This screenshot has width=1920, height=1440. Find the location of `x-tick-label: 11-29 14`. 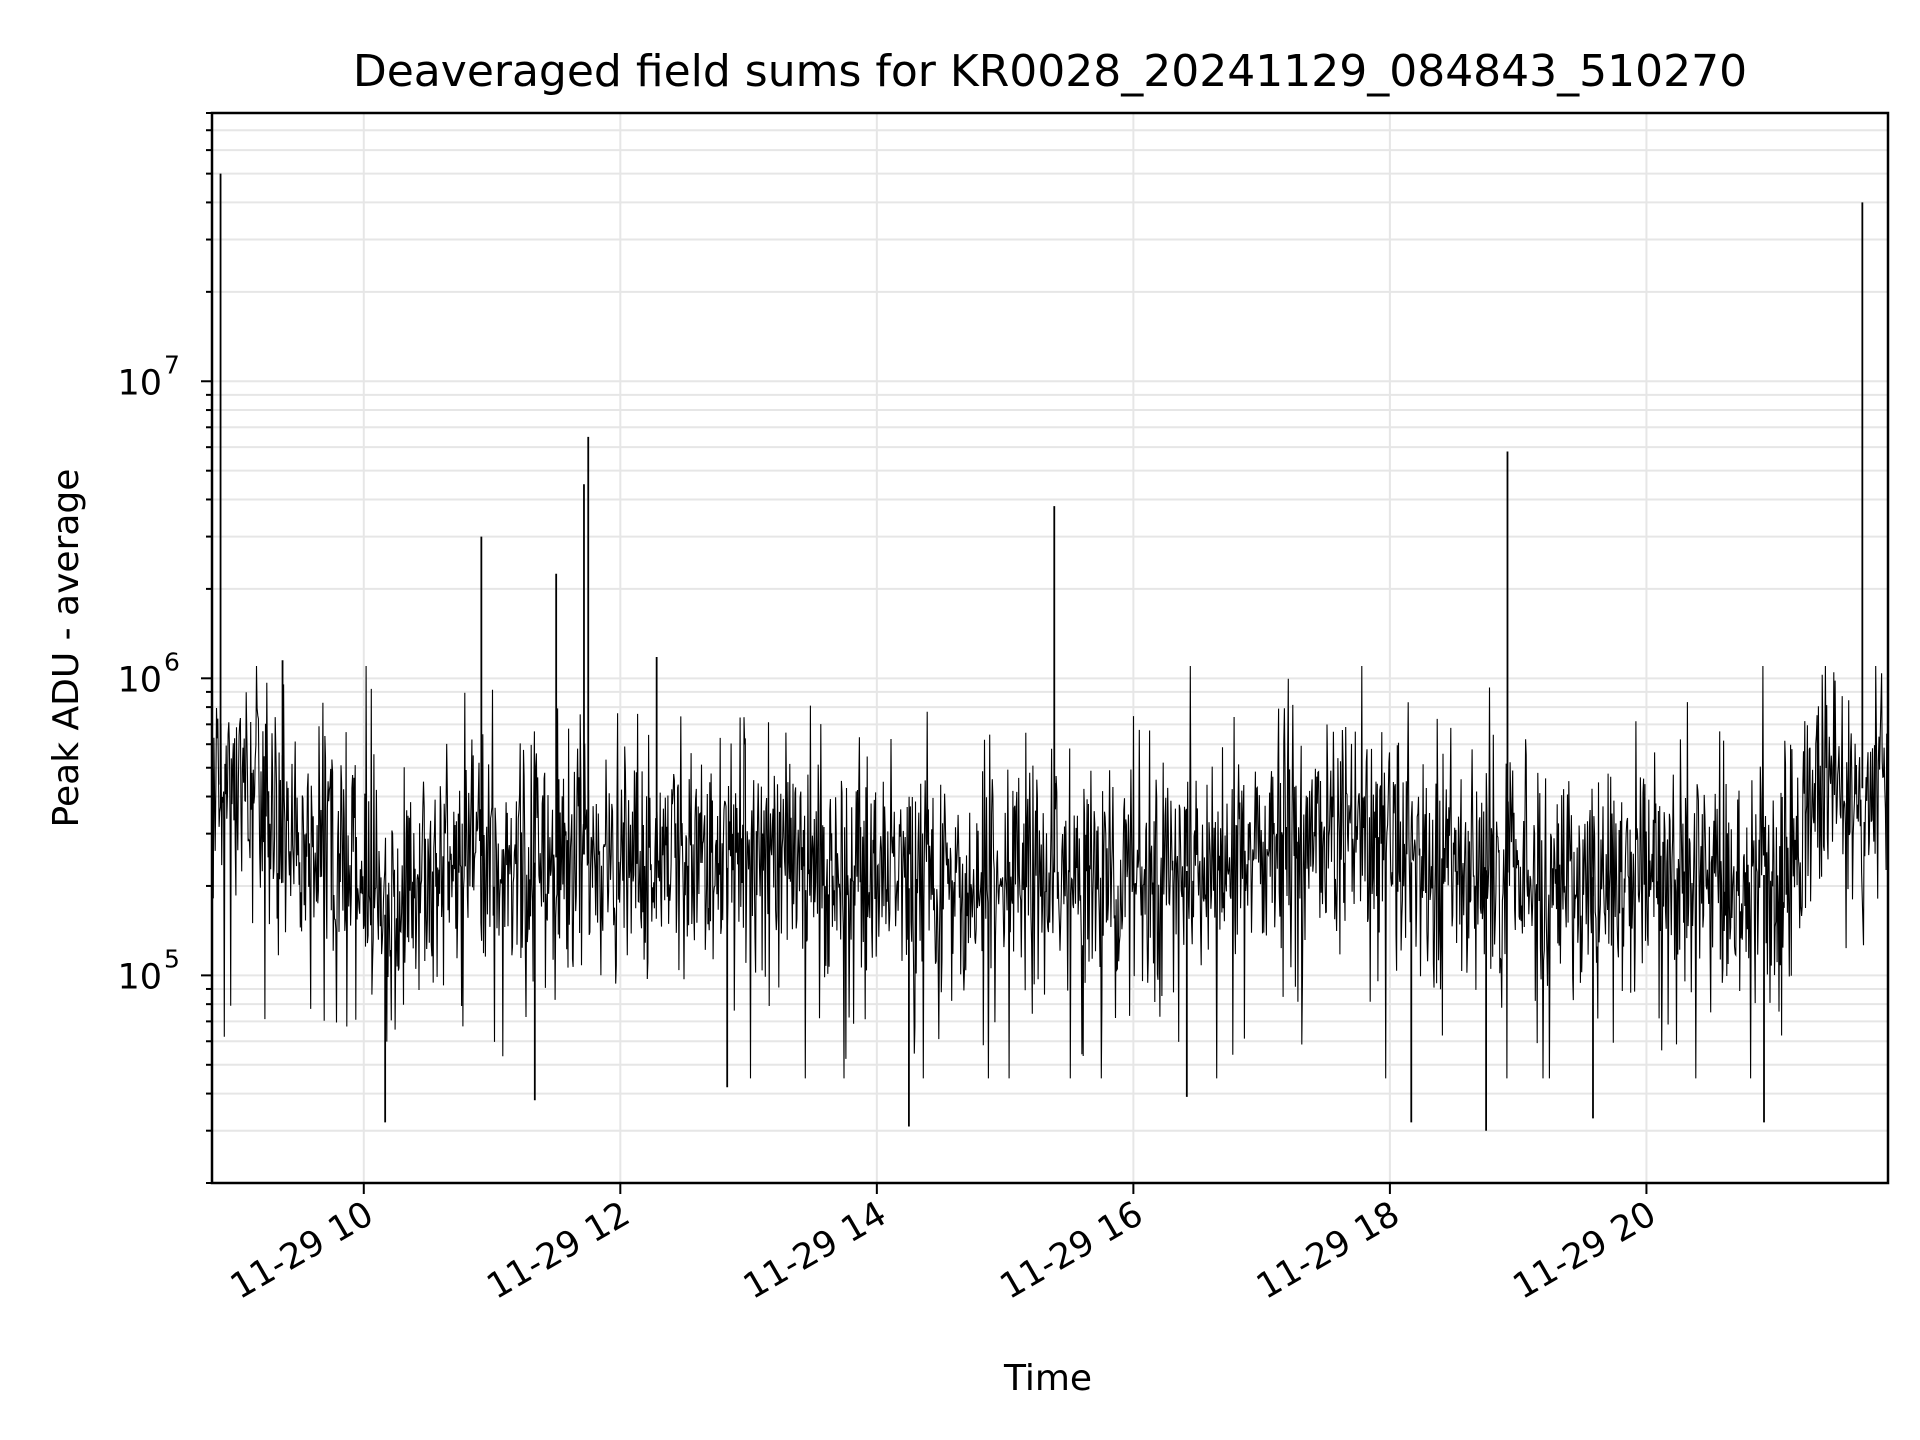

x-tick-label: 11-29 14 is located at coordinates (815, 1250).